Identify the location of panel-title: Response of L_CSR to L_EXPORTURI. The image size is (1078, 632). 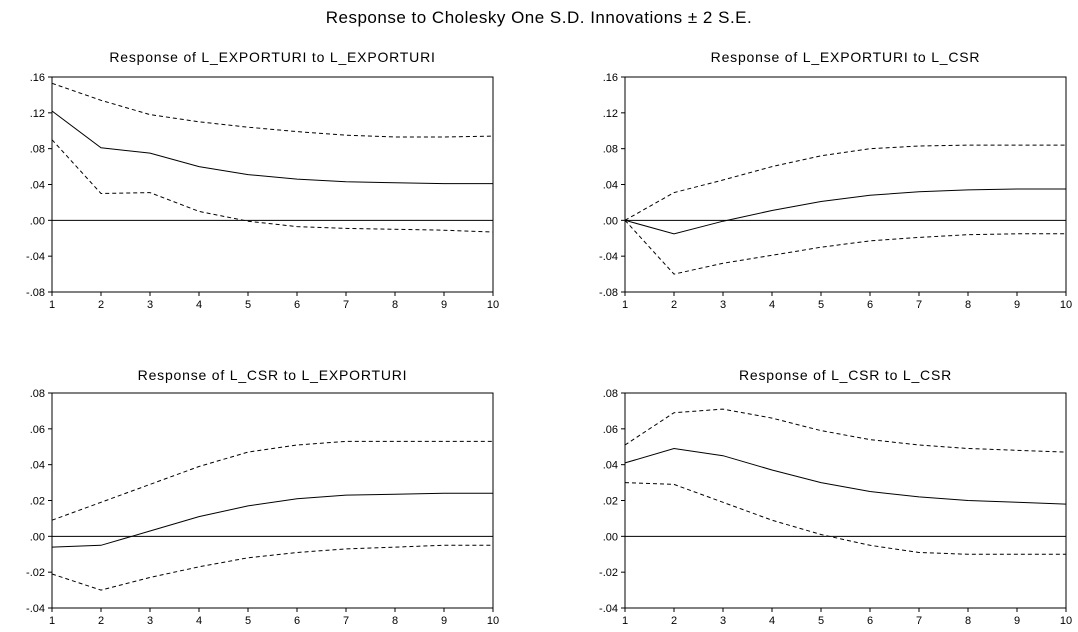
(273, 375).